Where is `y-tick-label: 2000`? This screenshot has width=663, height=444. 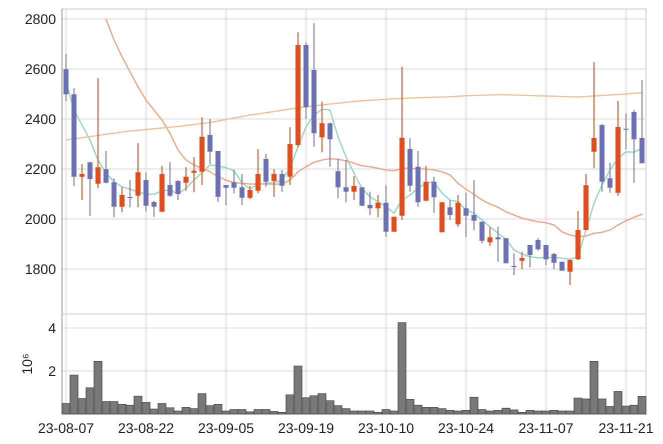 y-tick-label: 2000 is located at coordinates (40, 218).